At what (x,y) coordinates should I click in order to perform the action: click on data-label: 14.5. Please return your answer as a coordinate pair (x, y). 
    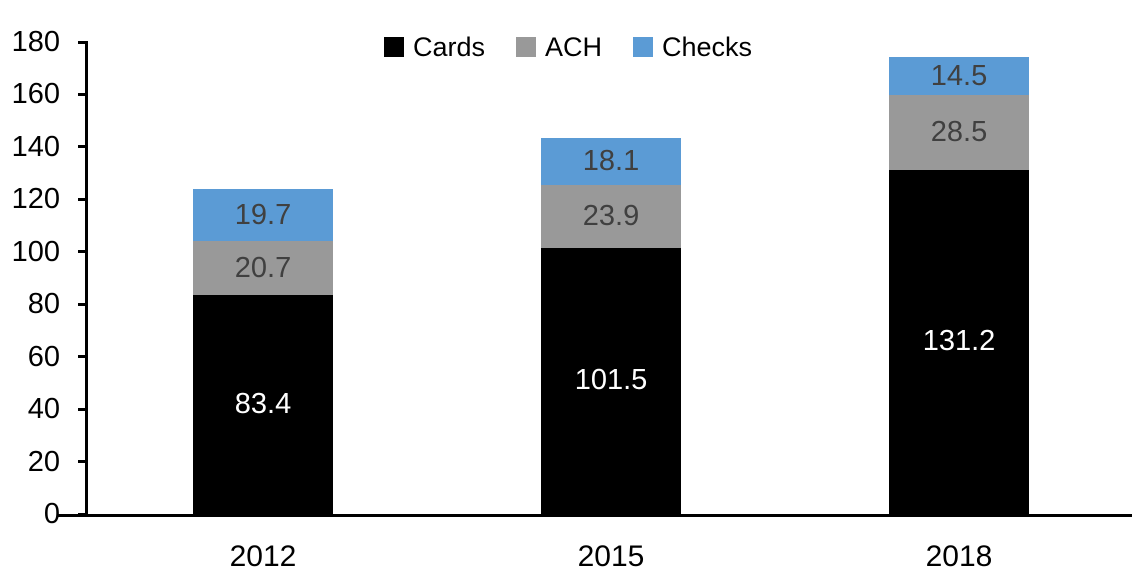
    Looking at the image, I should click on (959, 75).